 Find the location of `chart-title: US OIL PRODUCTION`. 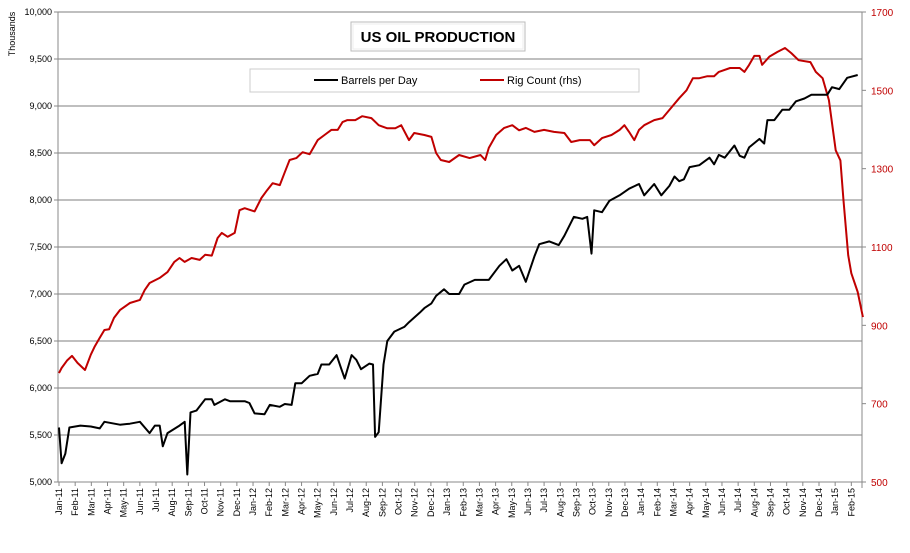

chart-title: US OIL PRODUCTION is located at coordinates (438, 37).